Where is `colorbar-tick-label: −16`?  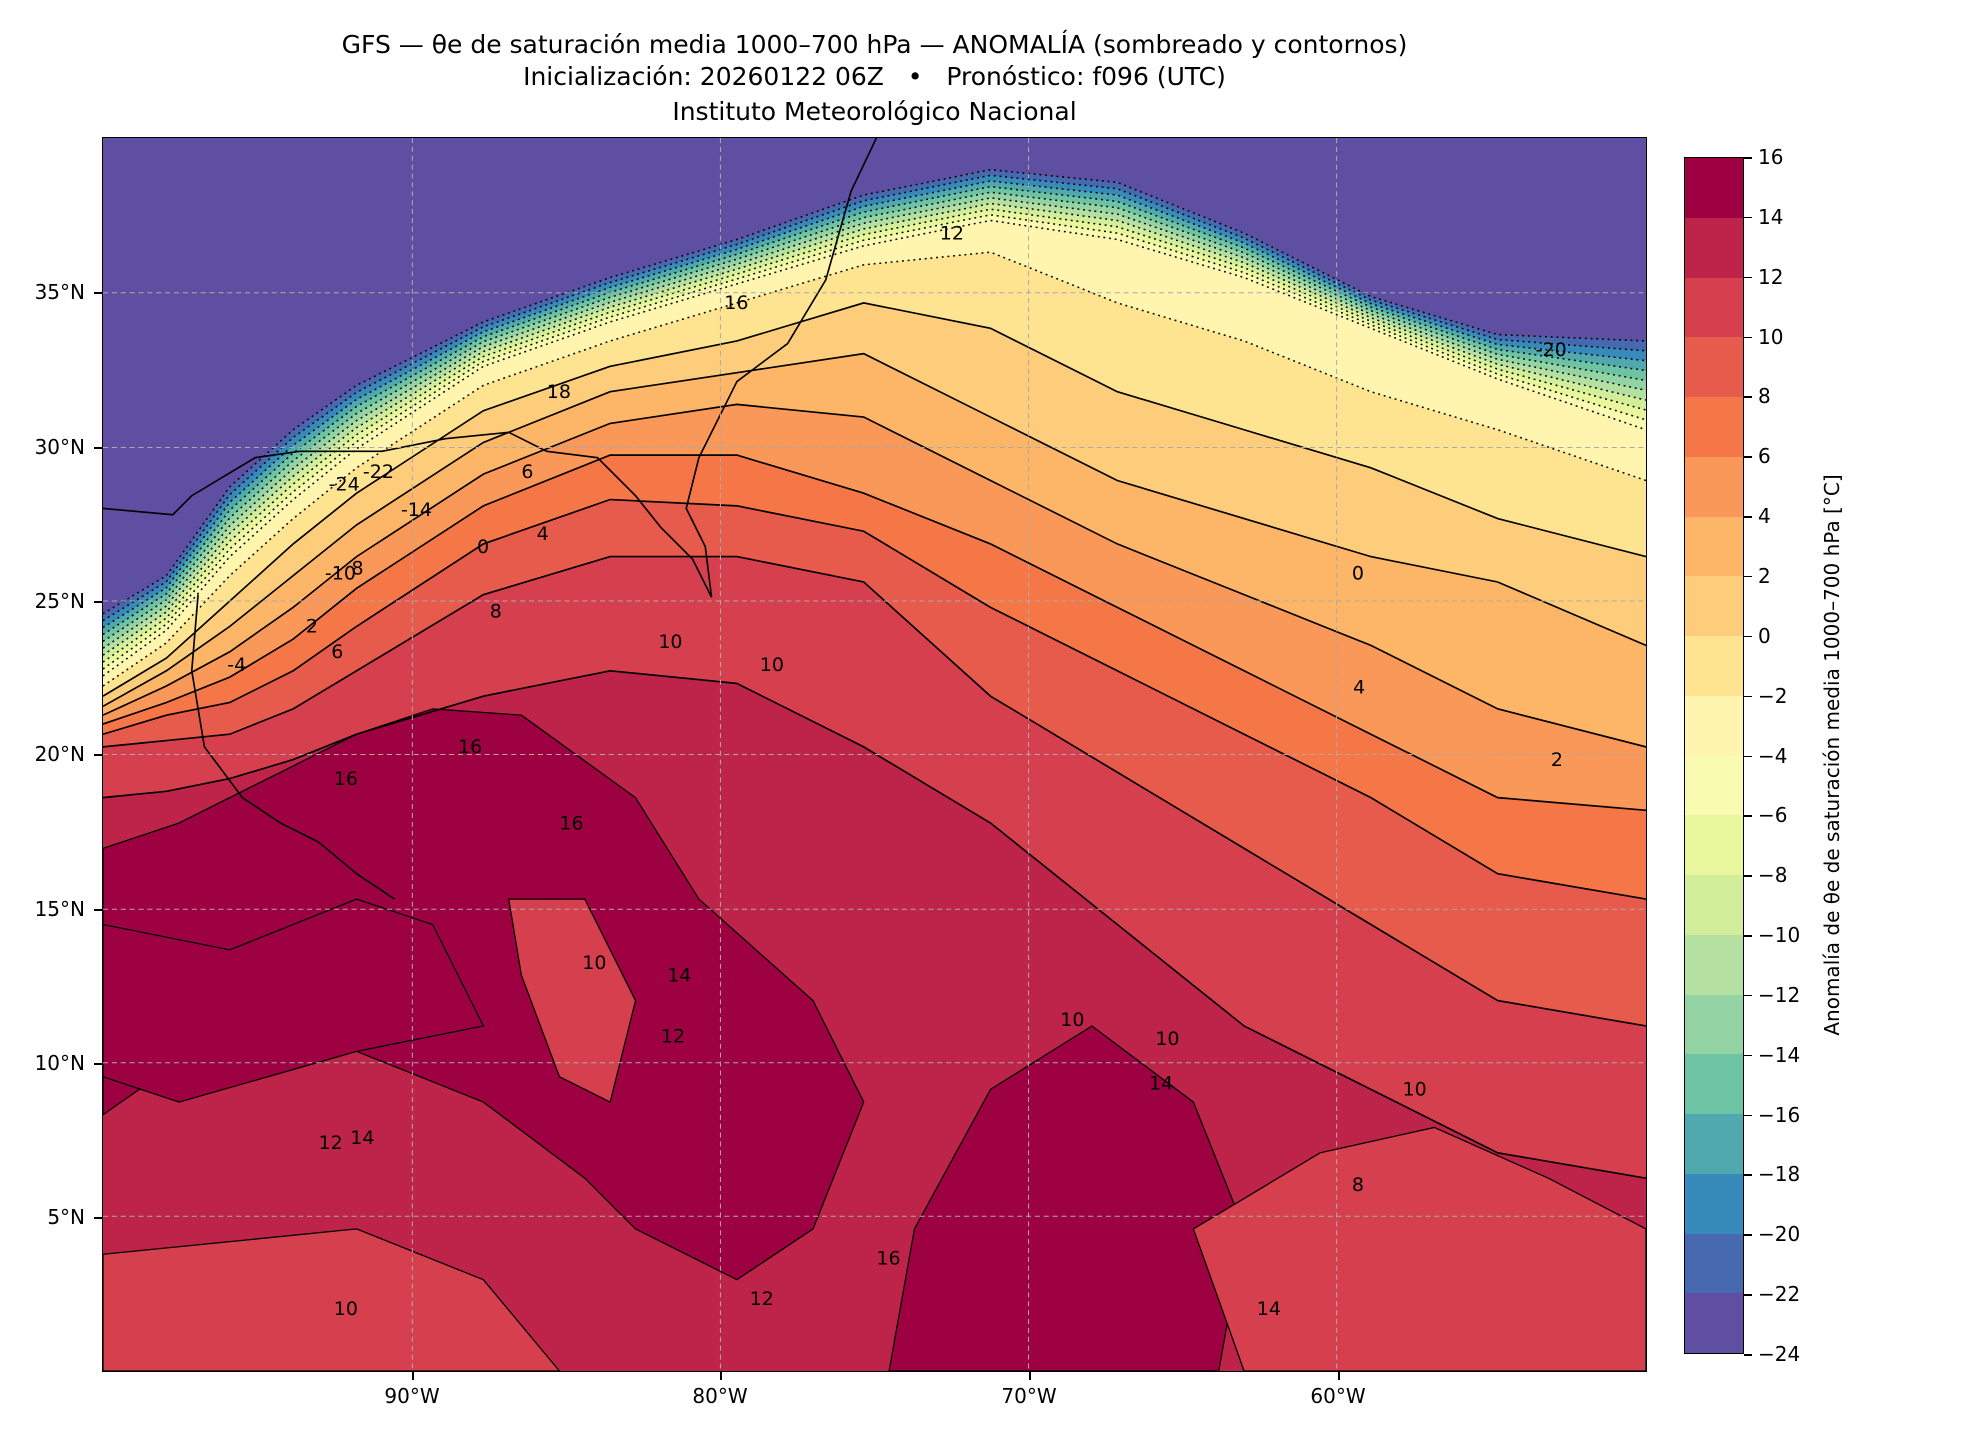 colorbar-tick-label: −16 is located at coordinates (1779, 1114).